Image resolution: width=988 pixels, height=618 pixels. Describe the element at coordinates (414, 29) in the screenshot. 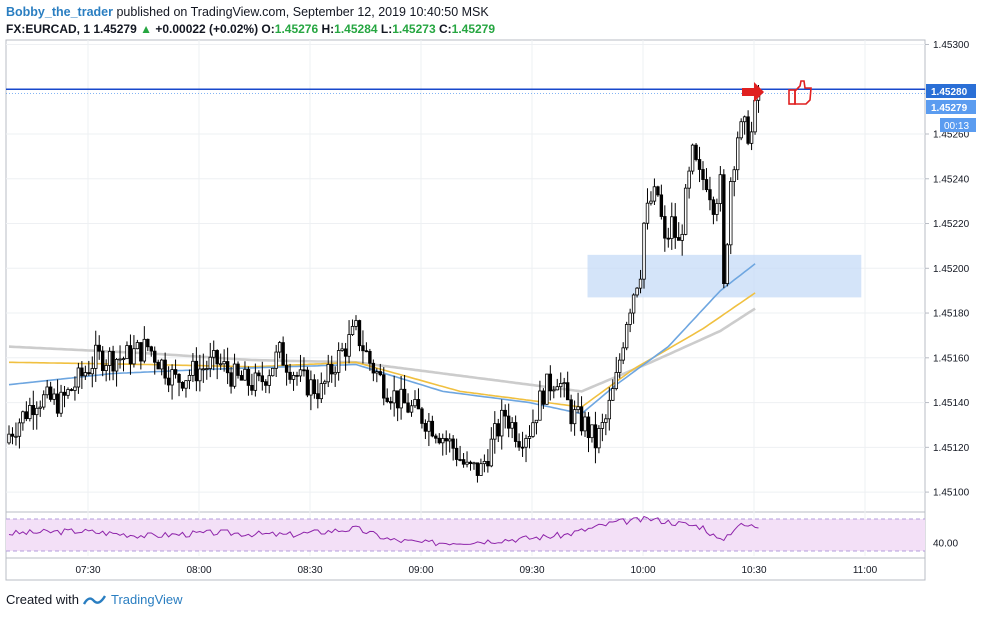

I see `low-value: 1.45273` at that location.